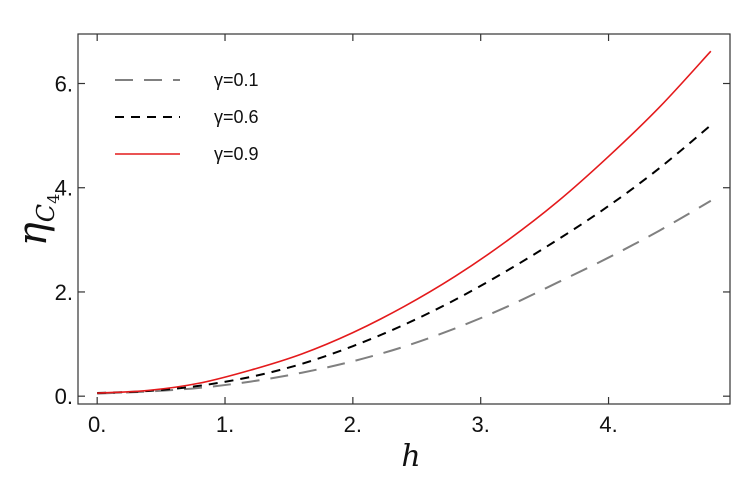  I want to click on x-tick-label: 2., so click(353, 424).